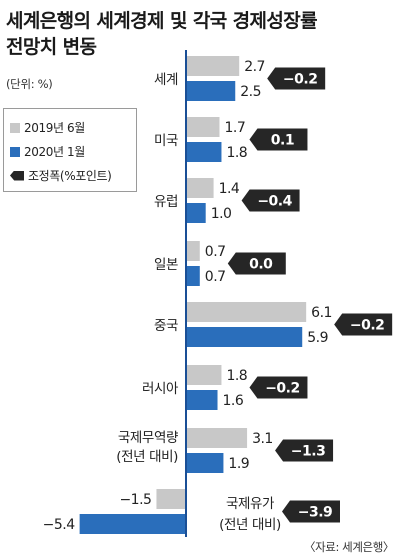  What do you see at coordinates (262, 439) in the screenshot?
I see `value-label-2019: 3.1` at bounding box center [262, 439].